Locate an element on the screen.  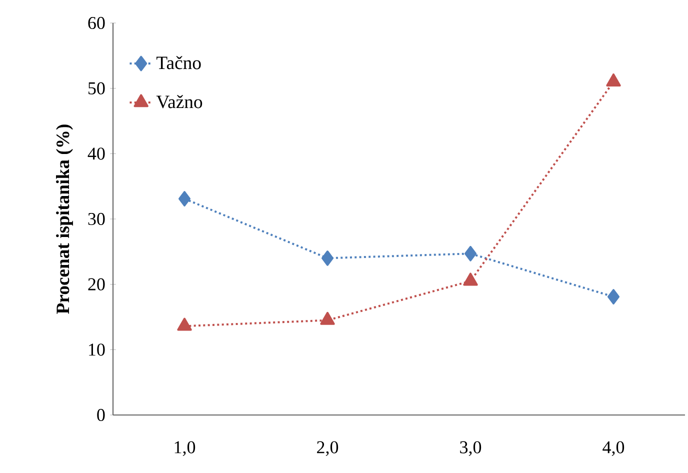
y-axis-title: Procenat ispitanika (%) is located at coordinates (64, 219).